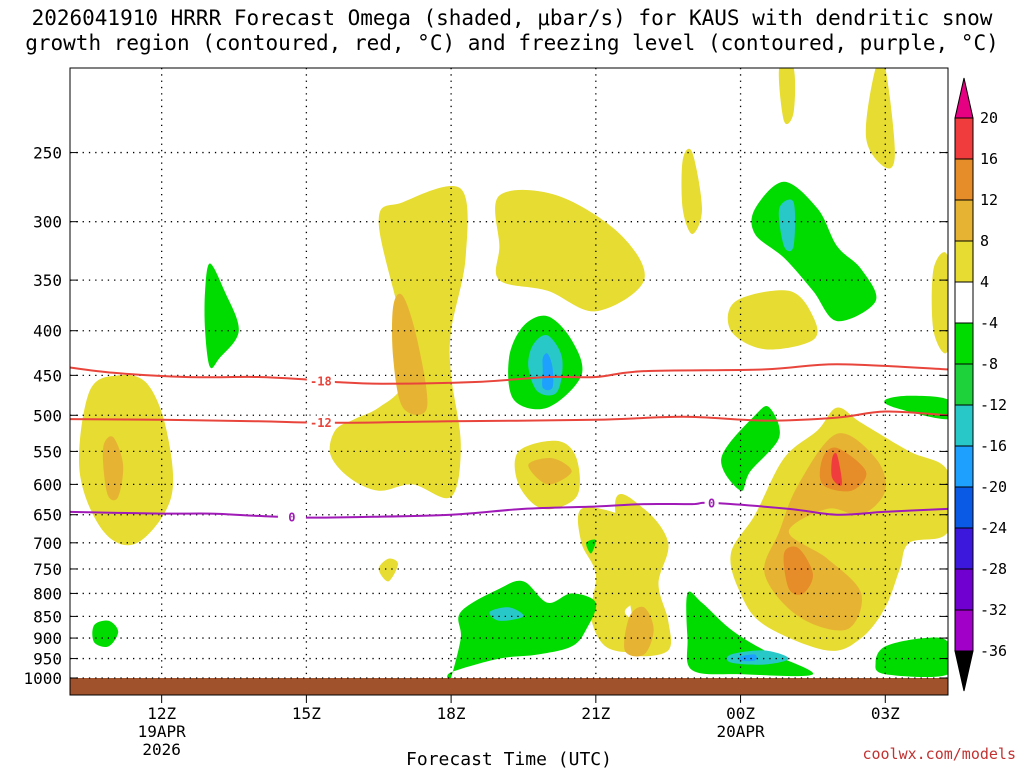 The width and height of the screenshot is (1024, 768). I want to click on y-tick-label-700: 700, so click(47, 543).